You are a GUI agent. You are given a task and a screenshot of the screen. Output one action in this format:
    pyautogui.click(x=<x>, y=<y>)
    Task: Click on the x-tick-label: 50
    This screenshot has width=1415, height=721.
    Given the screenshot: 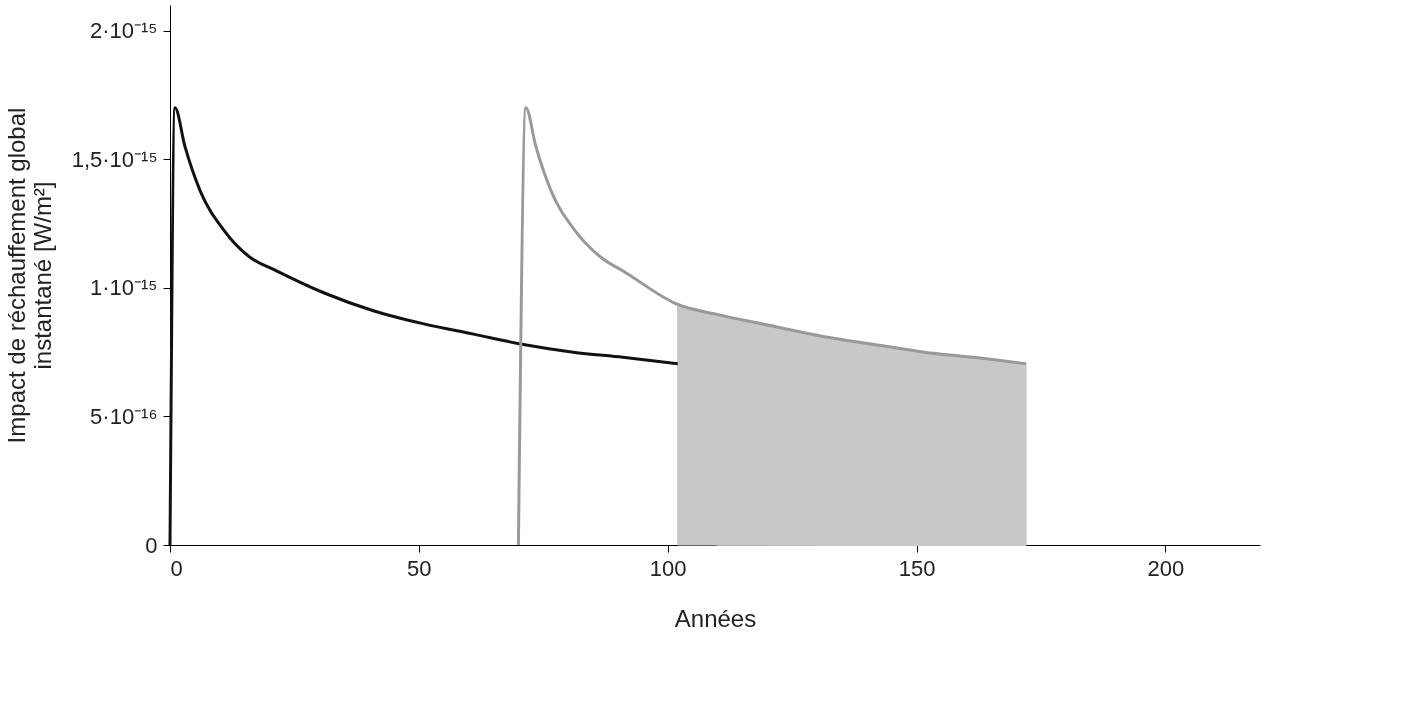 What is the action you would take?
    pyautogui.click(x=419, y=568)
    